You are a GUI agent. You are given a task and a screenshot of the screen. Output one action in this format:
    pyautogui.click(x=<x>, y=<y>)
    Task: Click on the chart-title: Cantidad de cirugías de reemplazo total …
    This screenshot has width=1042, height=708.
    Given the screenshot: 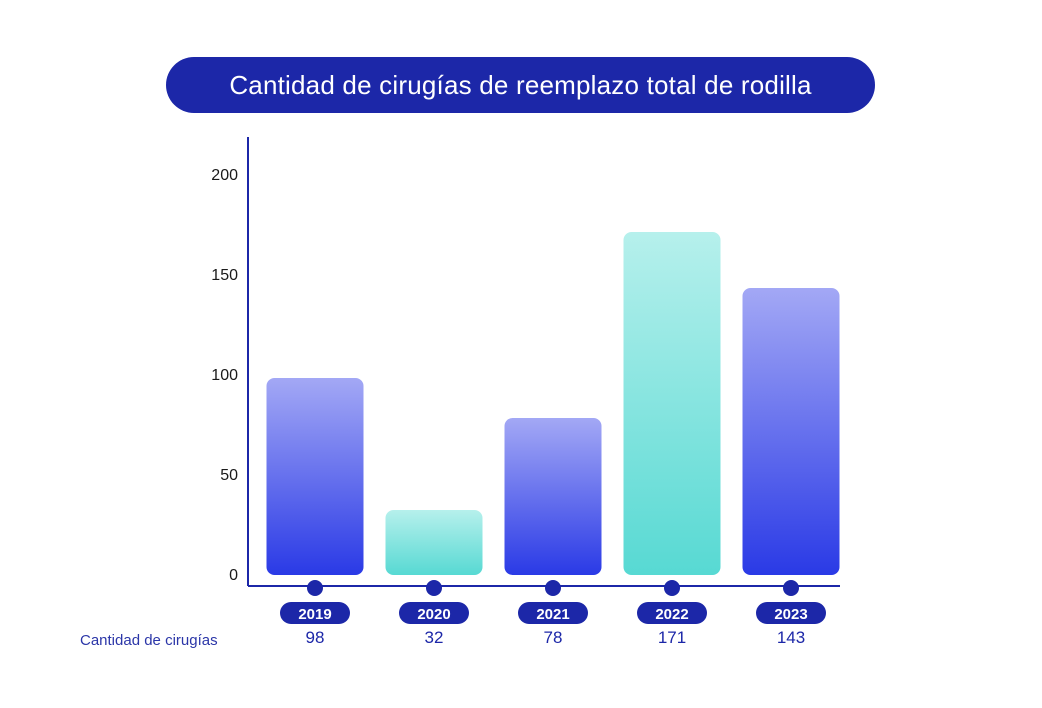 What is the action you would take?
    pyautogui.click(x=520, y=85)
    